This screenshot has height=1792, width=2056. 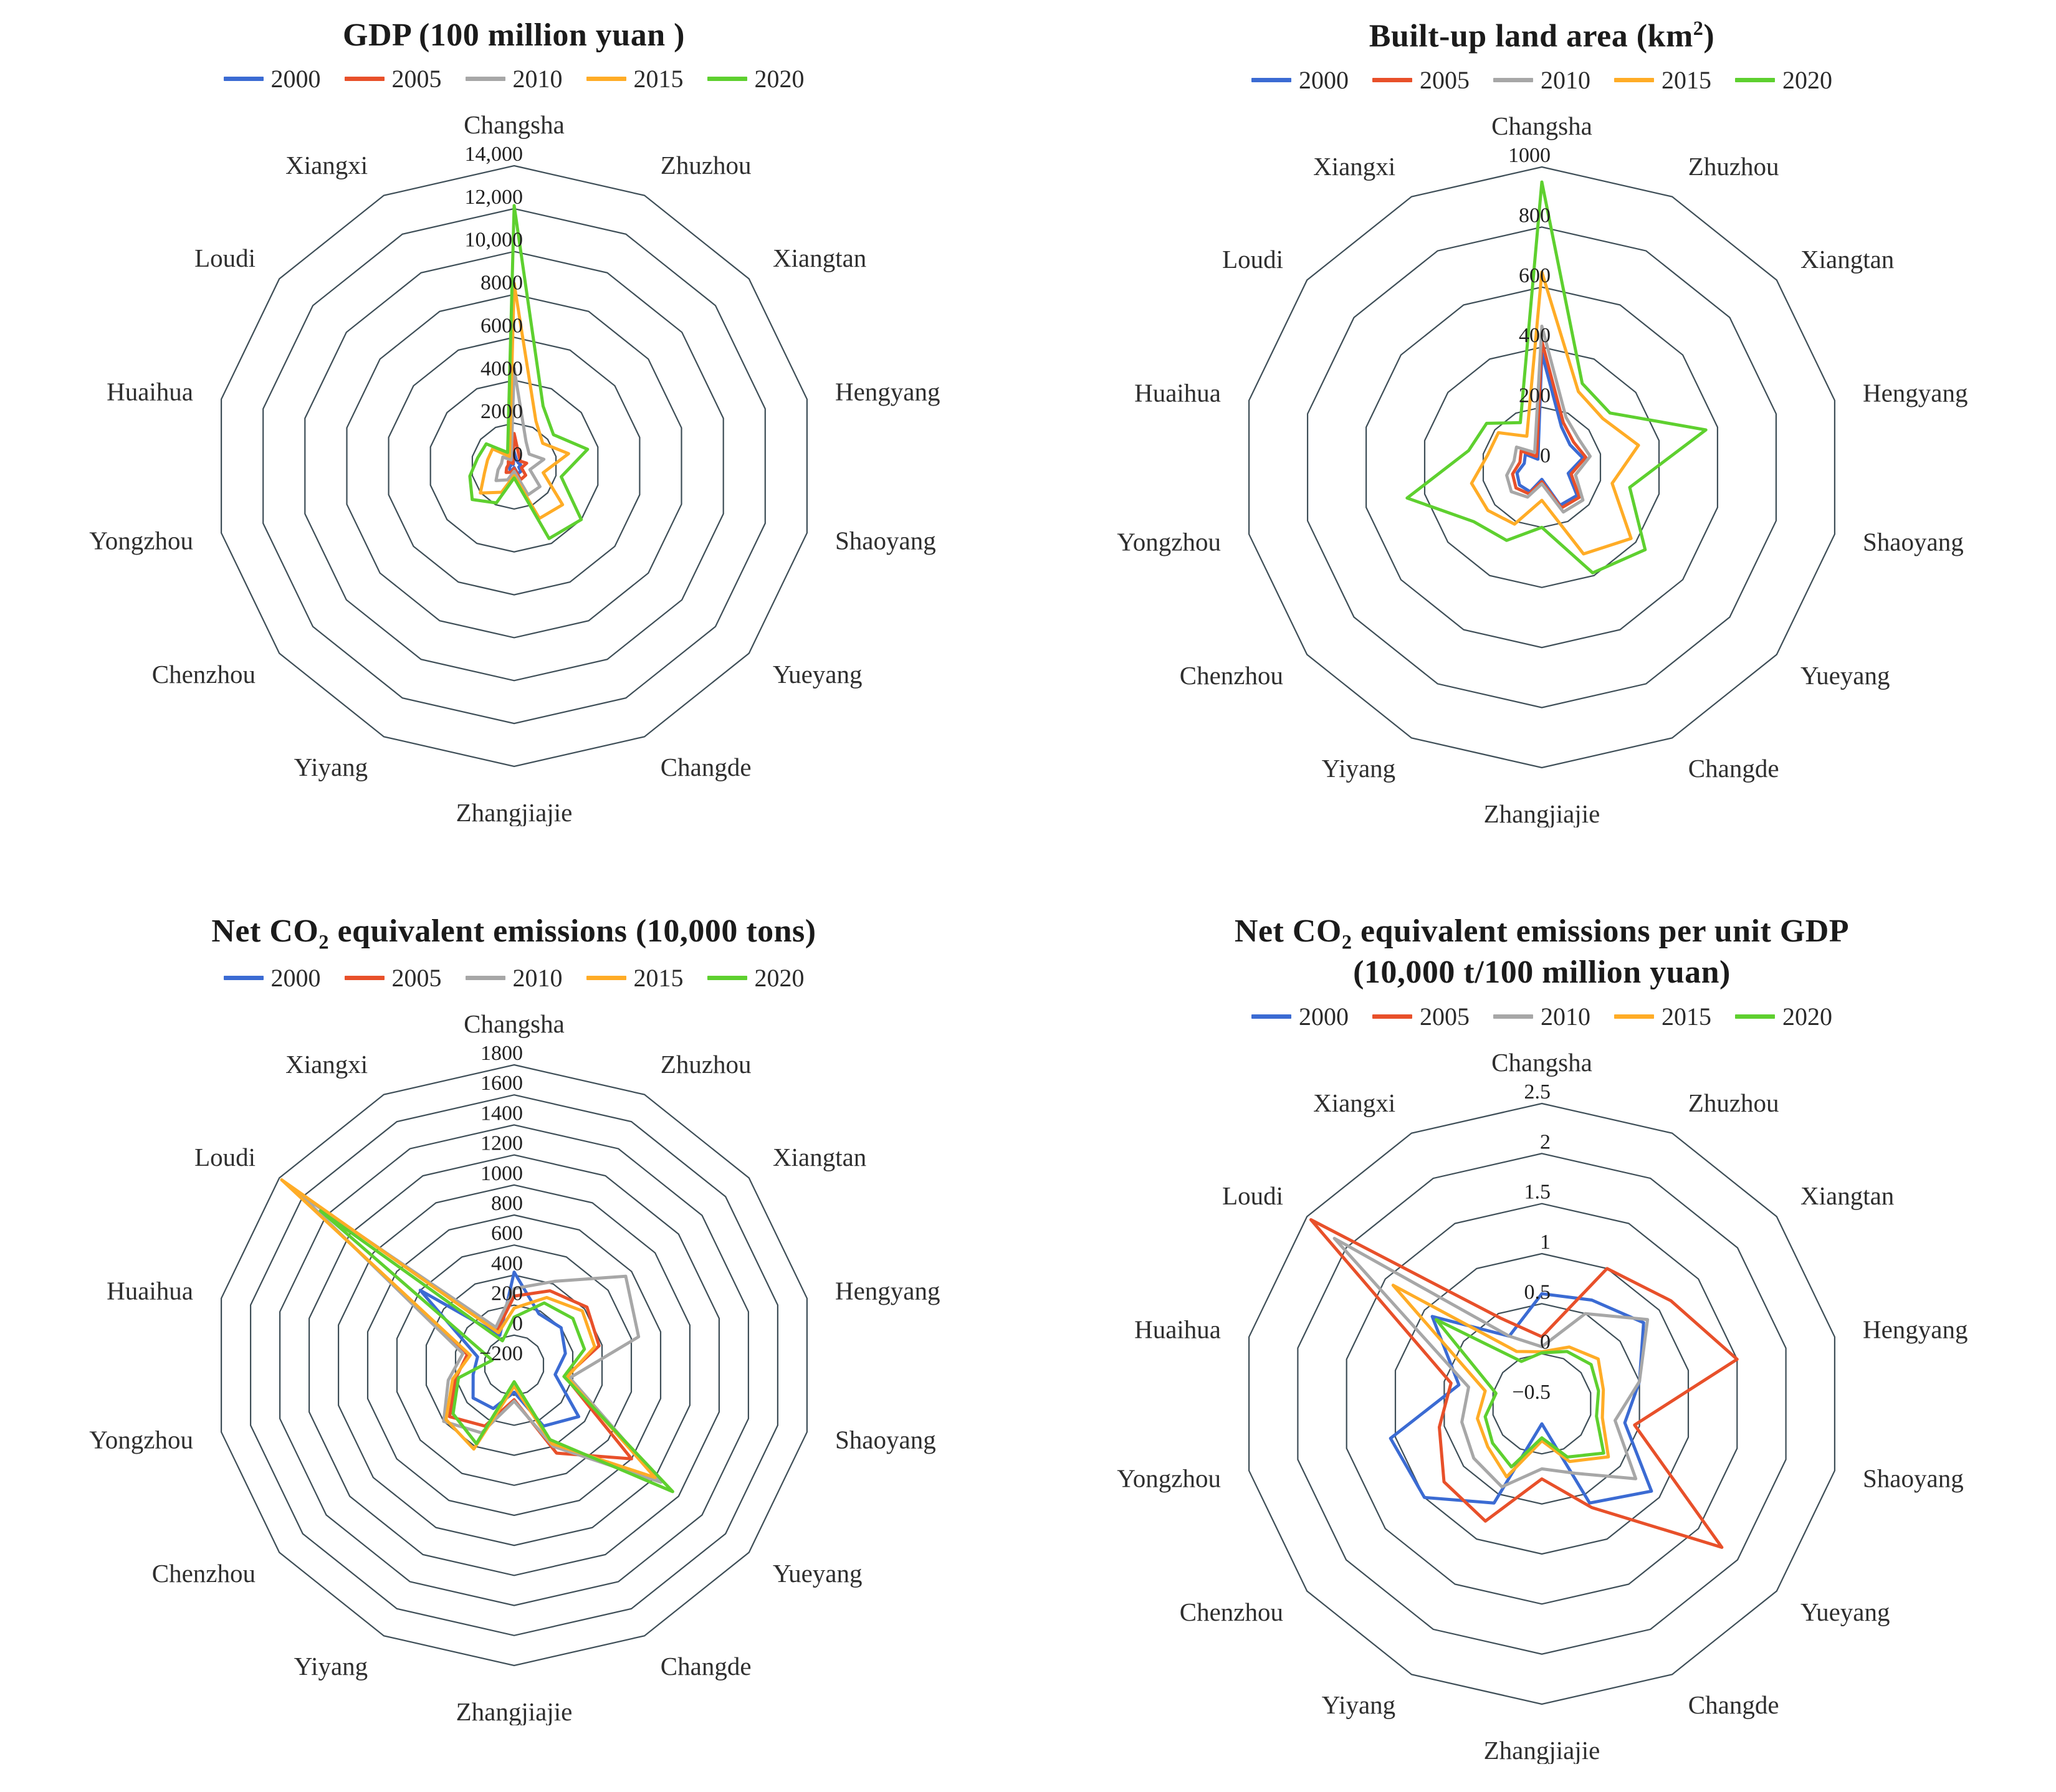 What do you see at coordinates (514, 35) in the screenshot?
I see `chart-title: GDP (100 million yuan )` at bounding box center [514, 35].